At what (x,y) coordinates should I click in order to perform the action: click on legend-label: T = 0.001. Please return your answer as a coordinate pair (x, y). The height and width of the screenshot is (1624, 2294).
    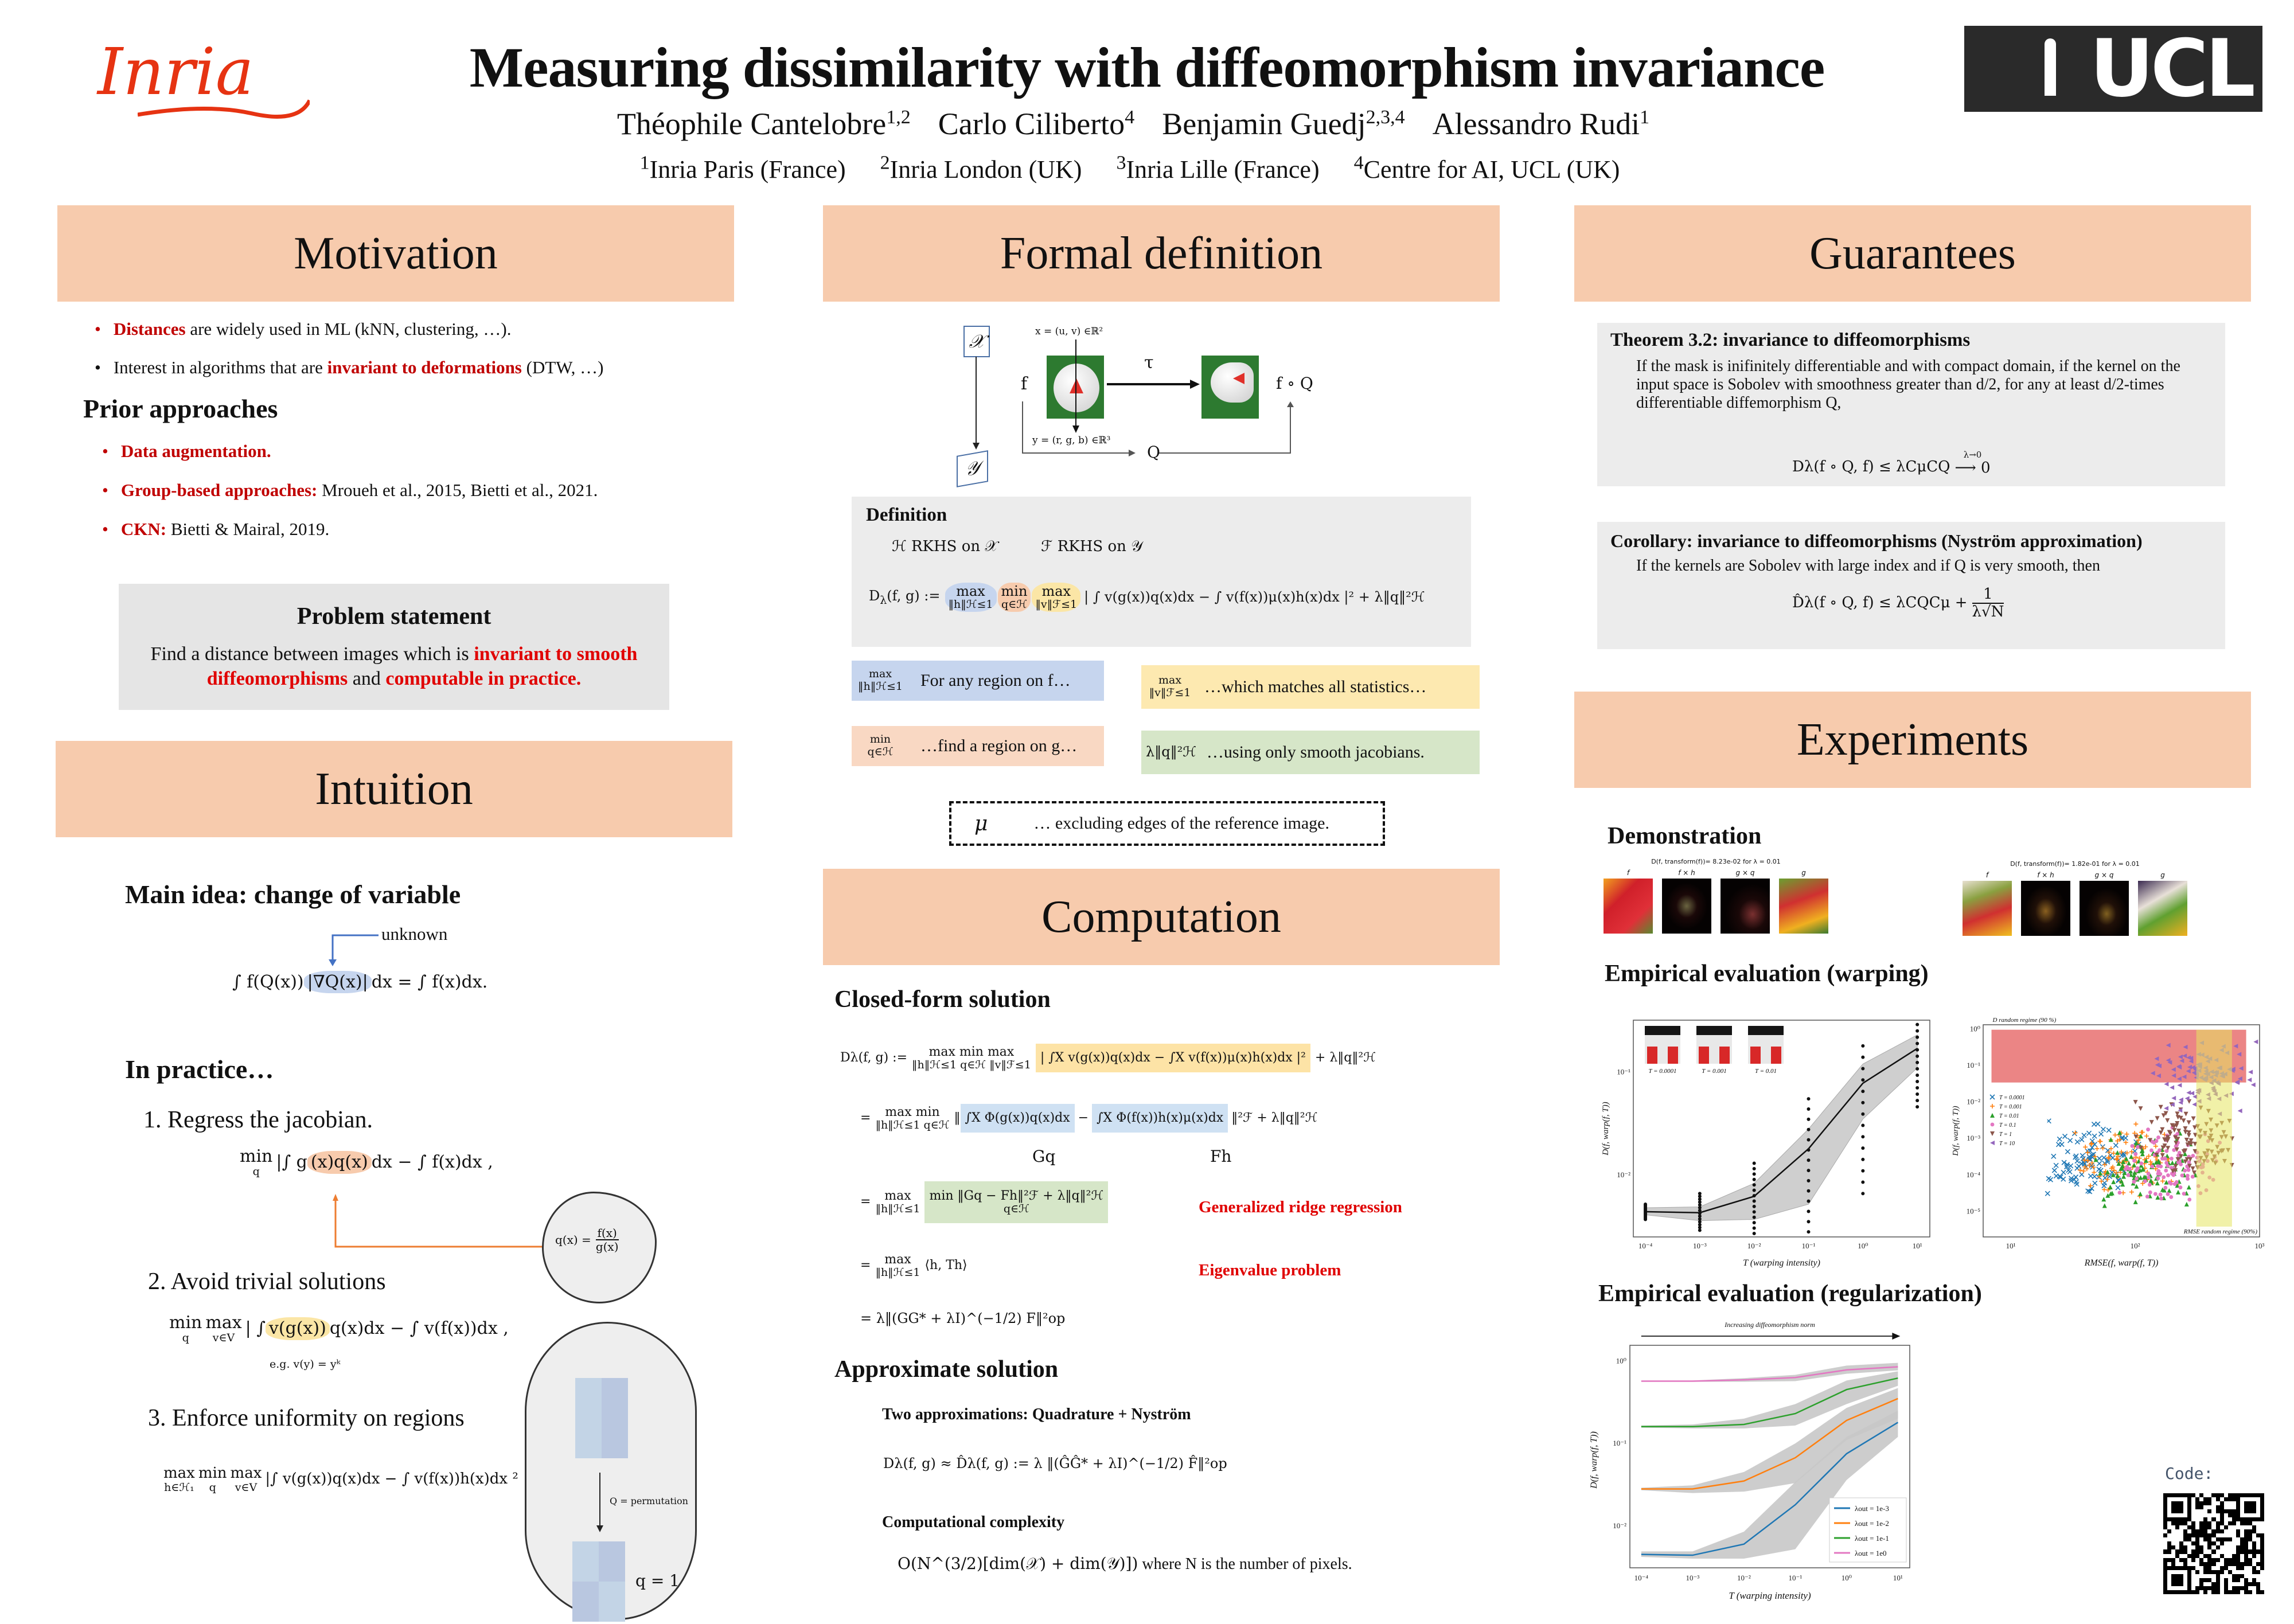
    Looking at the image, I should click on (2010, 1107).